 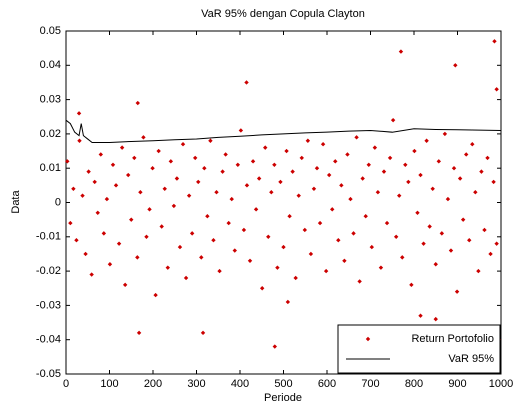 I want to click on y-tick-label: 0.01, so click(x=50, y=168).